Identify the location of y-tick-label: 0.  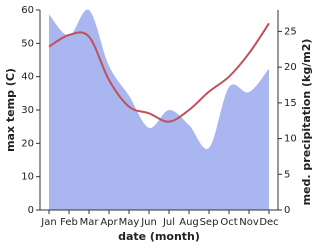
(31, 210).